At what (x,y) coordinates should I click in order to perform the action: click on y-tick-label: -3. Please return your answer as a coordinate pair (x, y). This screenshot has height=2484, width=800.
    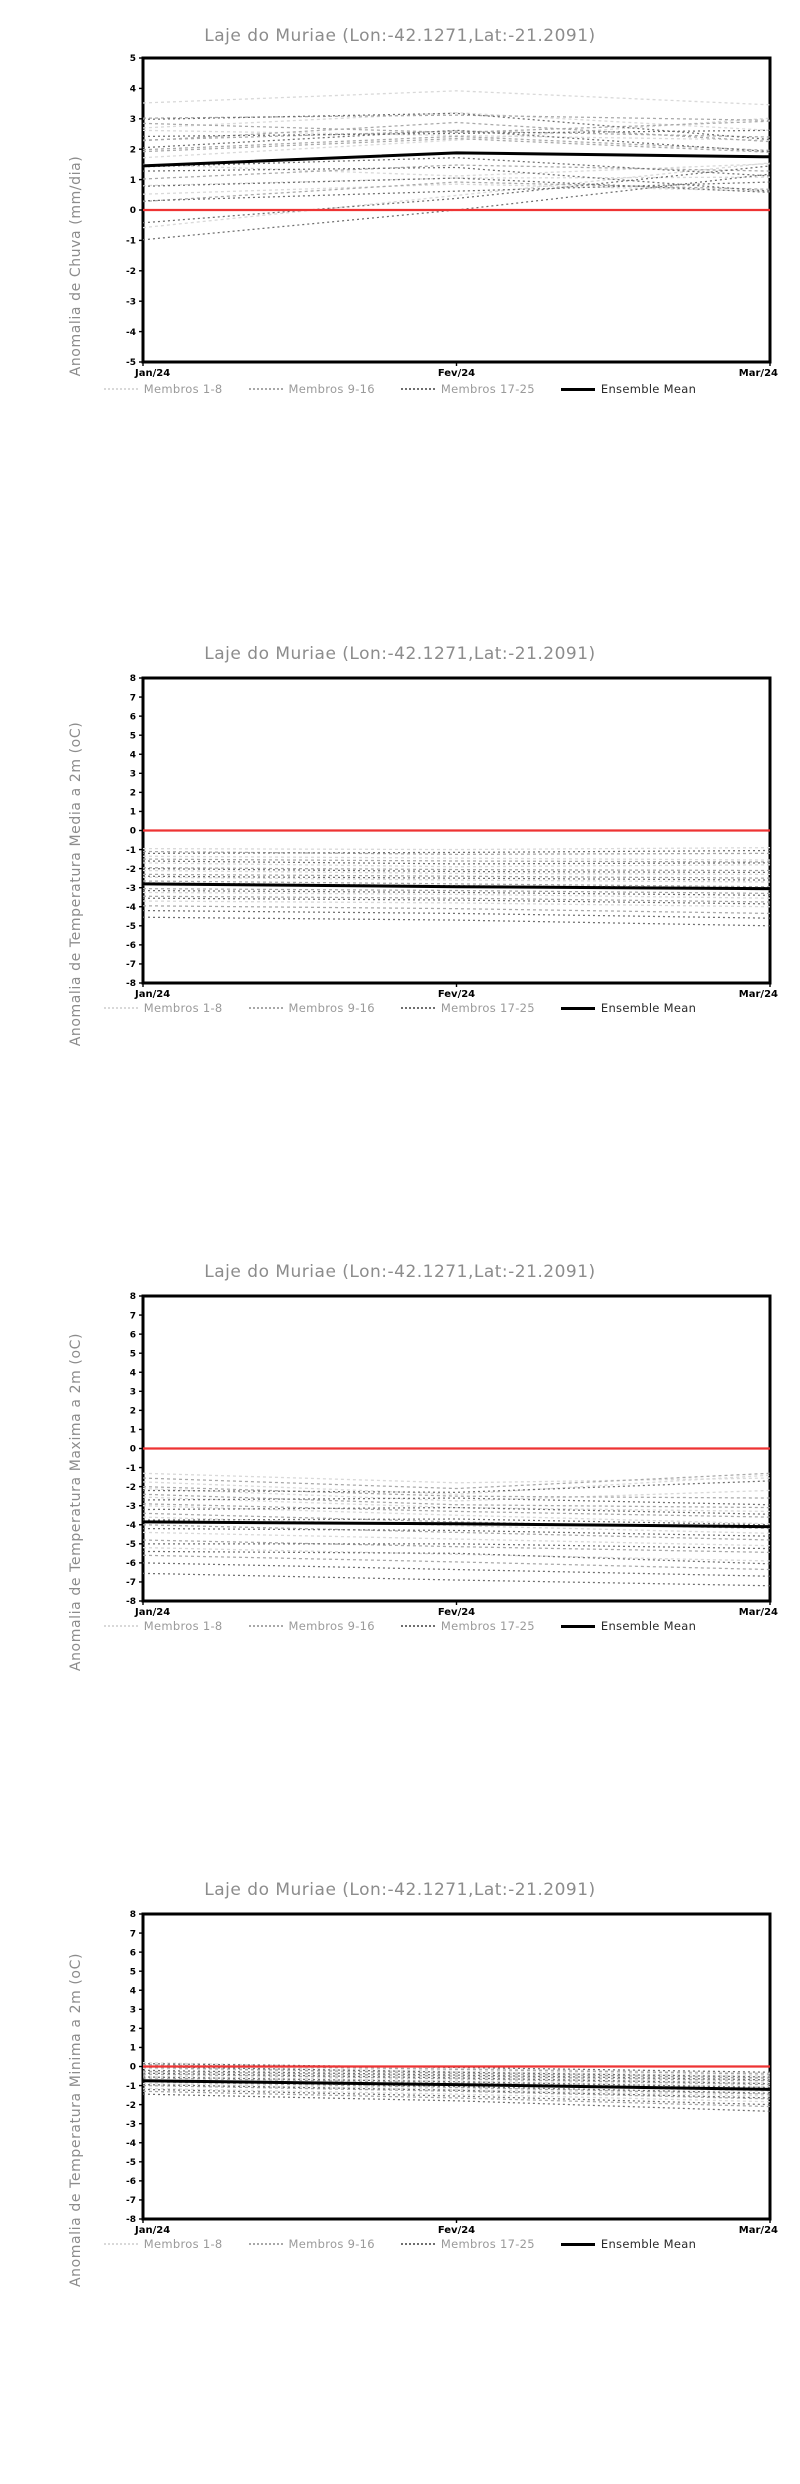
    Looking at the image, I should click on (131, 2125).